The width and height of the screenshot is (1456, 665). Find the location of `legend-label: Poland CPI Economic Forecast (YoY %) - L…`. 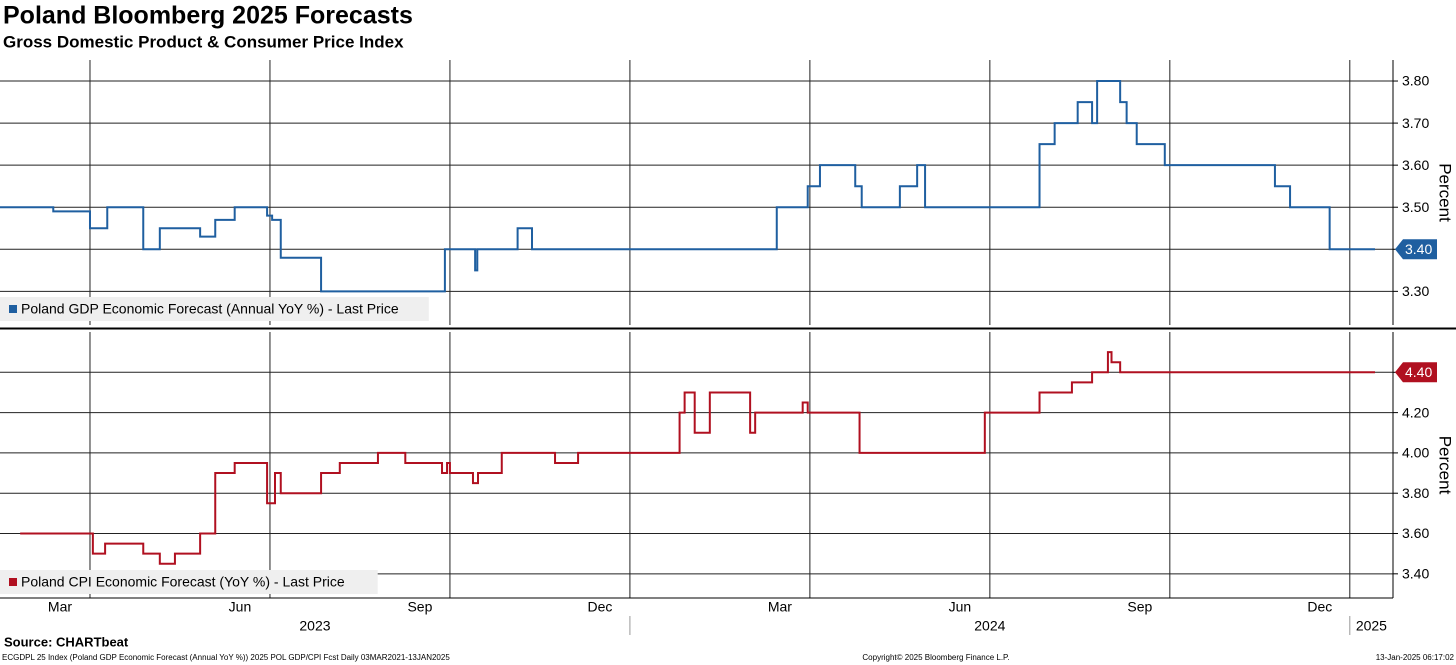

legend-label: Poland CPI Economic Forecast (YoY %) - L… is located at coordinates (183, 582).